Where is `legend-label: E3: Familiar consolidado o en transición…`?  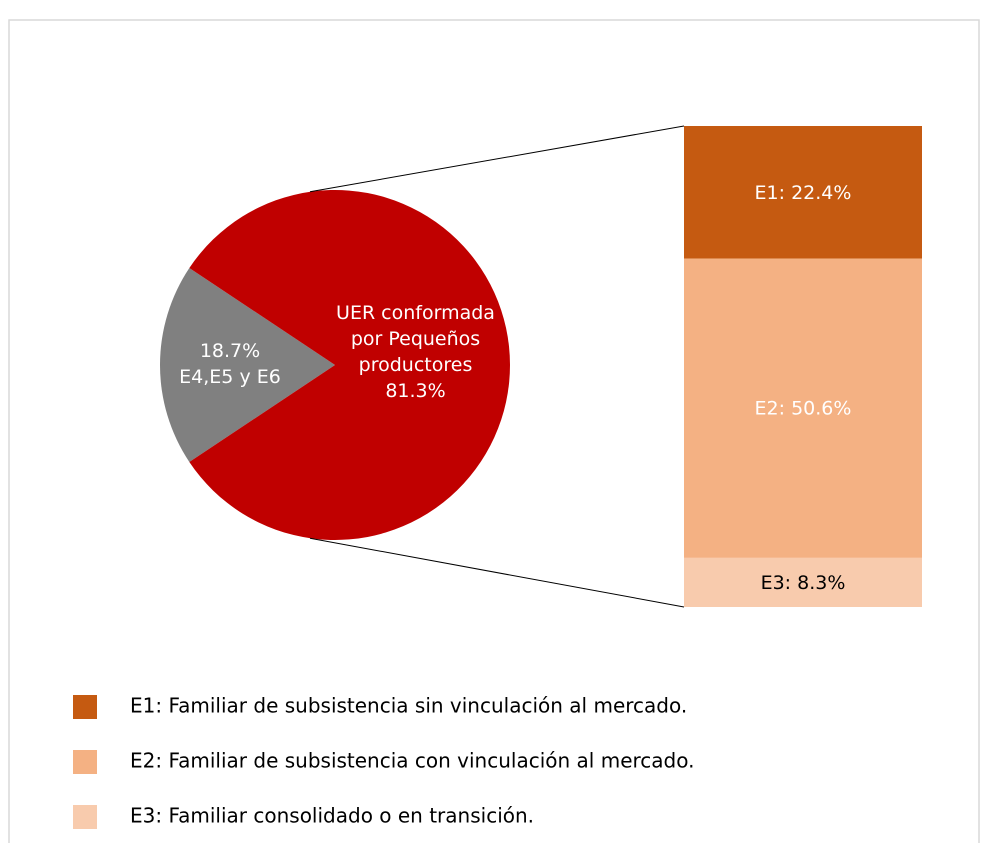 legend-label: E3: Familiar consolidado o en transición… is located at coordinates (332, 816).